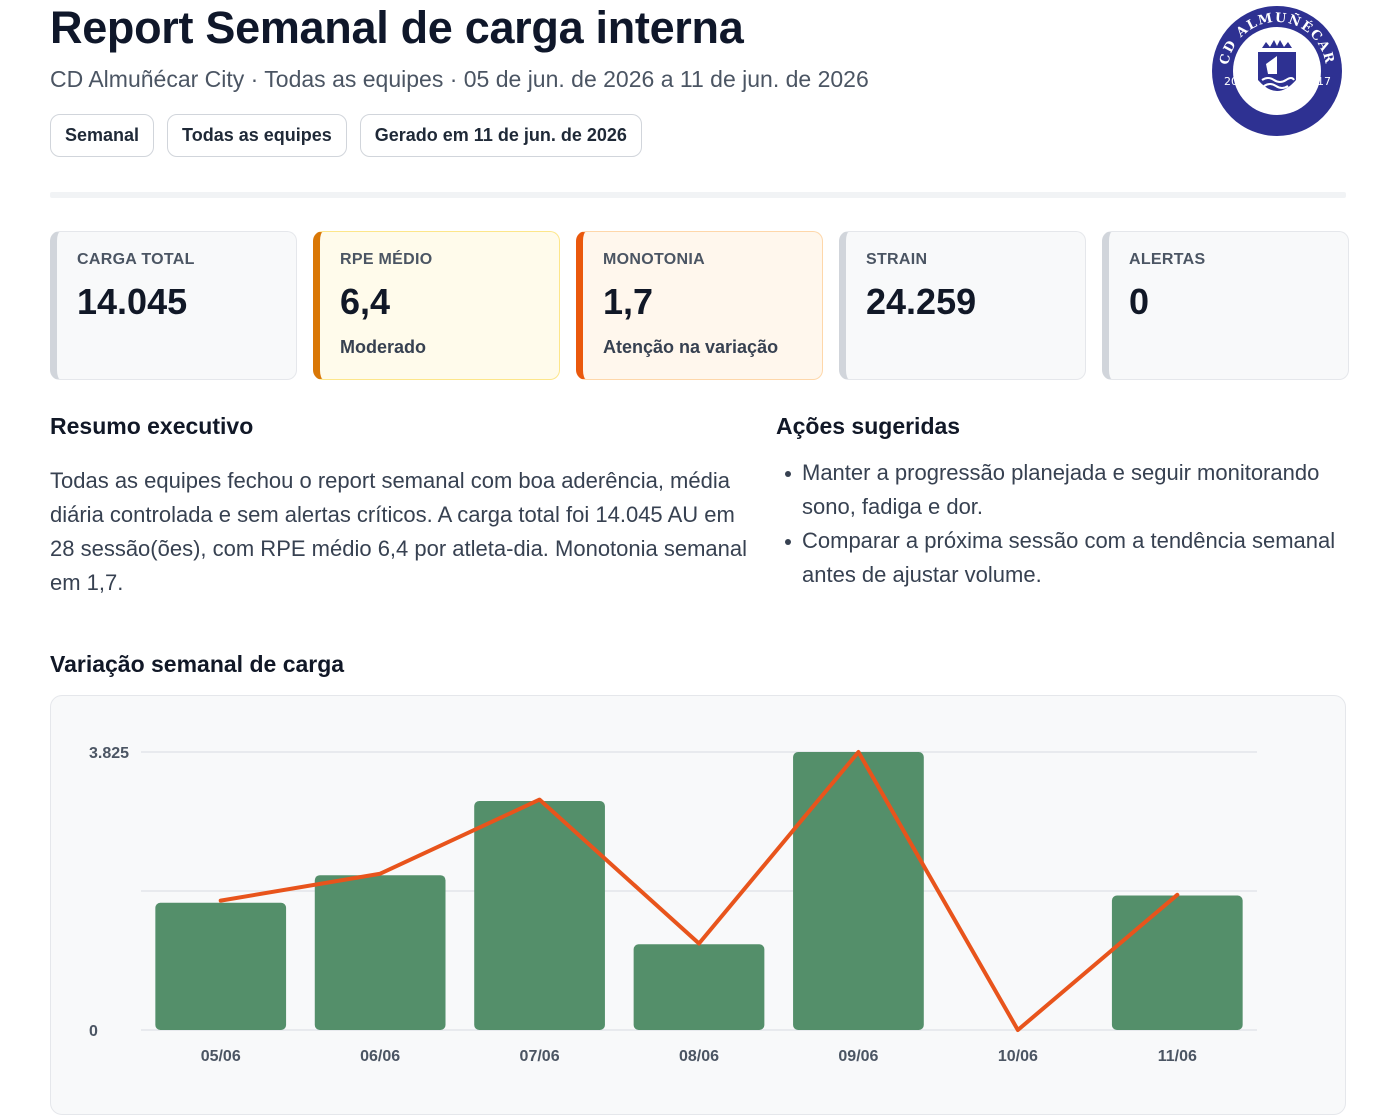 The height and width of the screenshot is (1115, 1400). Describe the element at coordinates (858, 1056) in the screenshot. I see `x-tick-label: 09/06` at that location.